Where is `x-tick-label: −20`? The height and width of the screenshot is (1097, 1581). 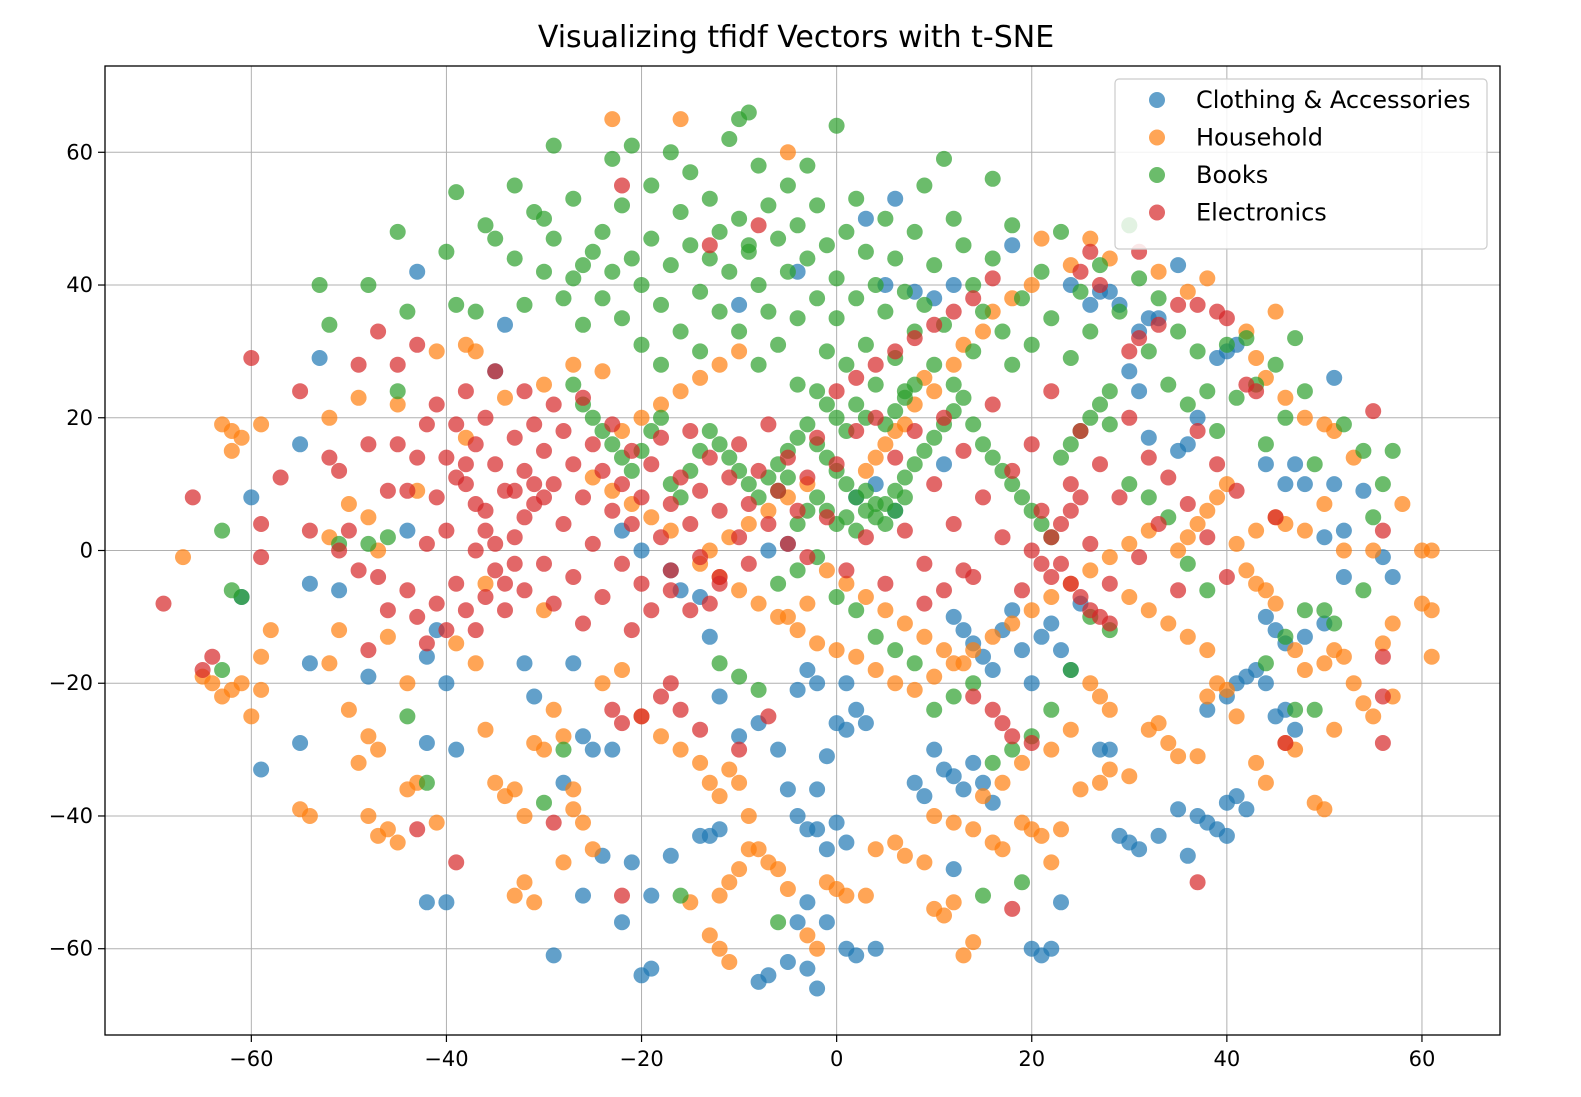 x-tick-label: −20 is located at coordinates (641, 1059).